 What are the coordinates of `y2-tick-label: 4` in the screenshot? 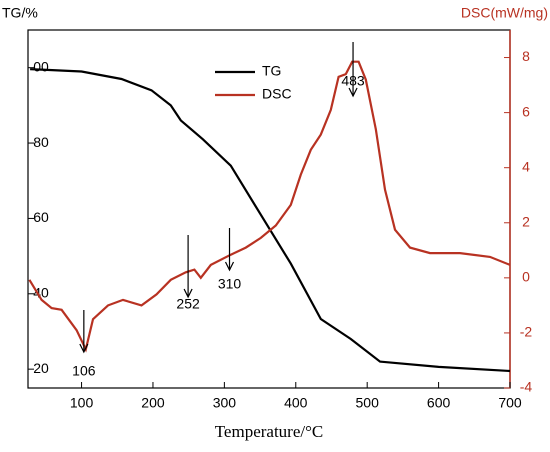 It's located at (526, 166).